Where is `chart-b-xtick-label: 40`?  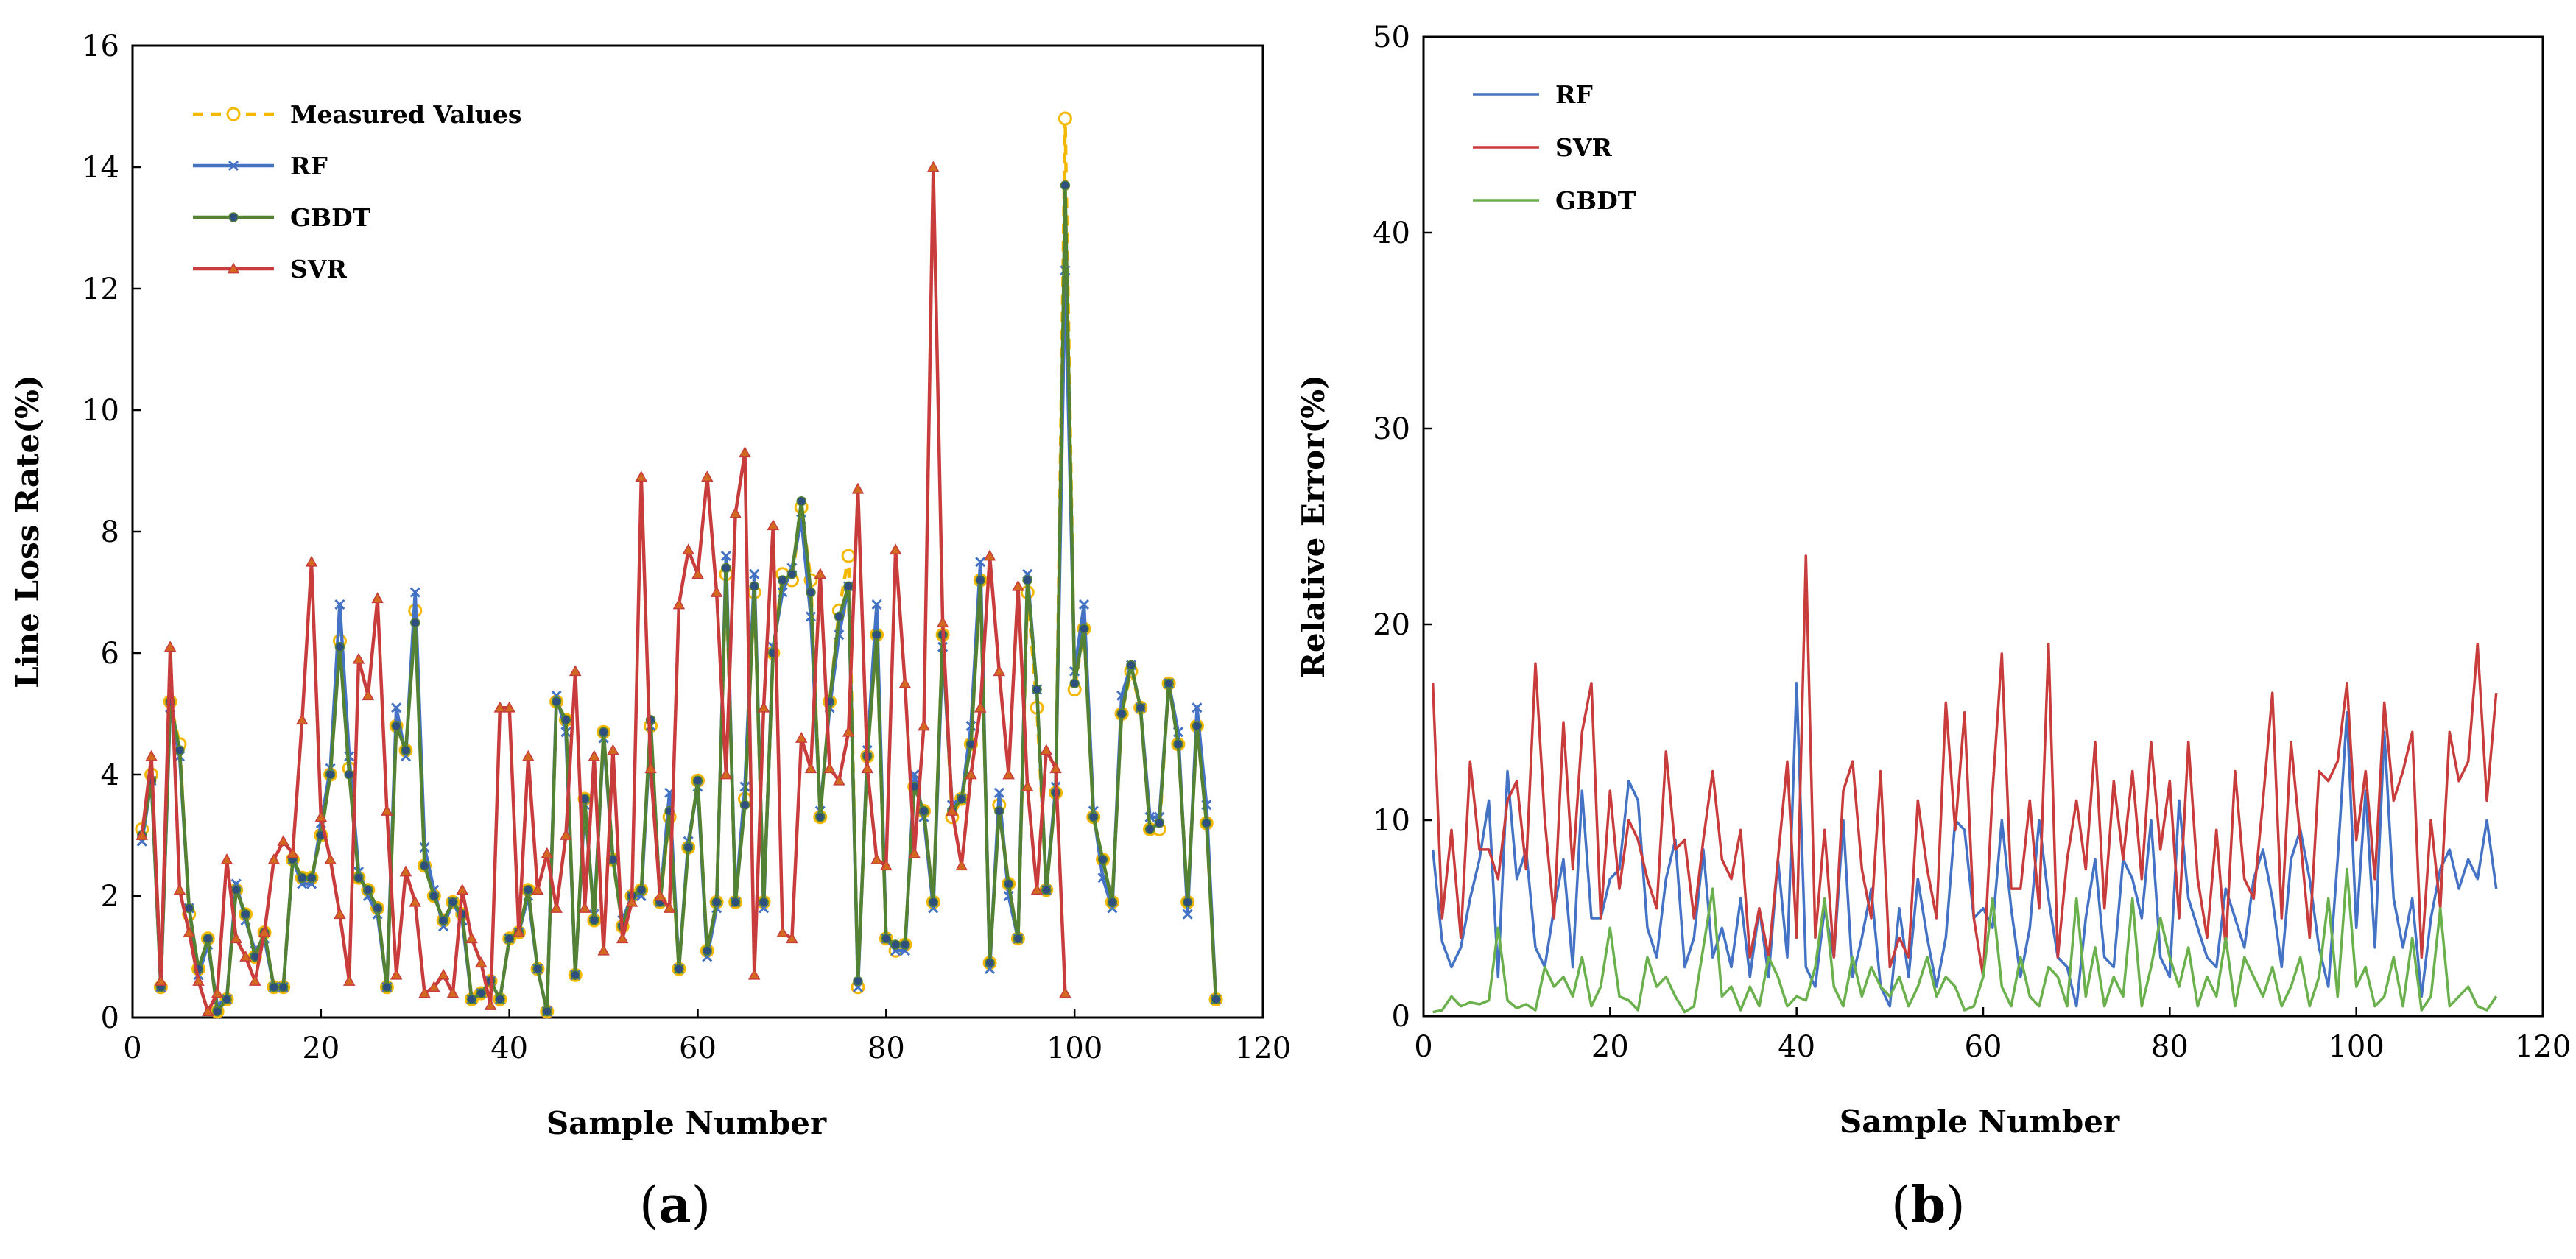
chart-b-xtick-label: 40 is located at coordinates (1796, 1047).